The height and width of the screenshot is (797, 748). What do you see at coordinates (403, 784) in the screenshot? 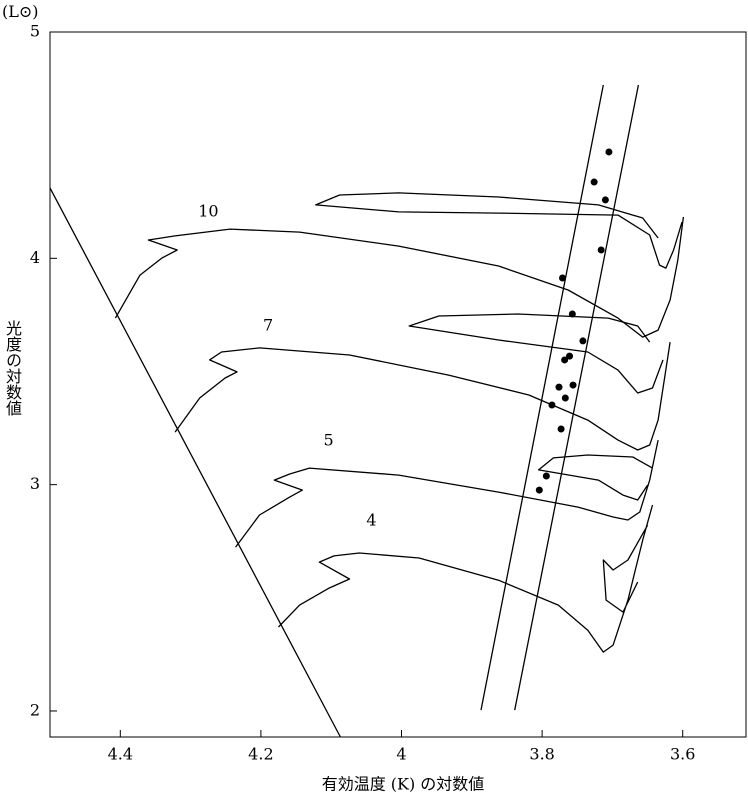
I see `x-axis-label: 有効温度 (K) の対数値` at bounding box center [403, 784].